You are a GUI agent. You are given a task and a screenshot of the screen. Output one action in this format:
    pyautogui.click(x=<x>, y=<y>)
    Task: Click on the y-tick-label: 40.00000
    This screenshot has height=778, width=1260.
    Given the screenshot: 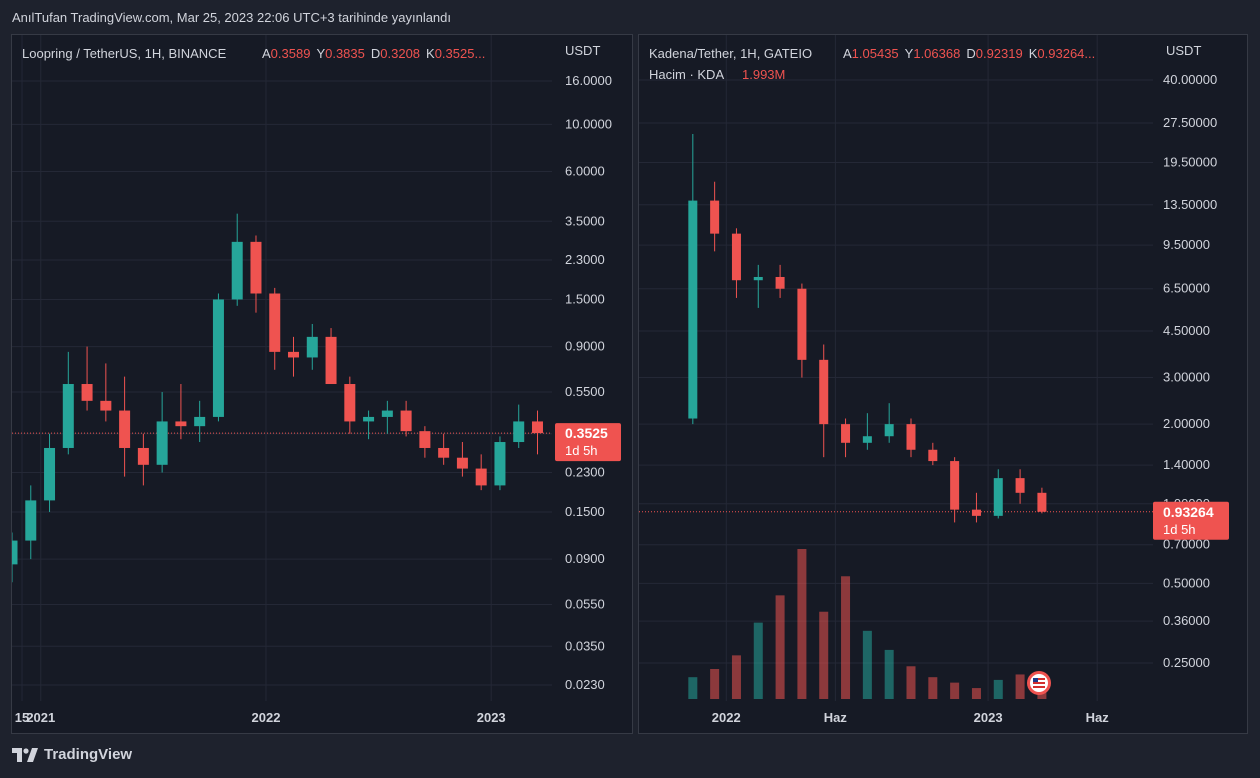 What is the action you would take?
    pyautogui.click(x=1190, y=79)
    